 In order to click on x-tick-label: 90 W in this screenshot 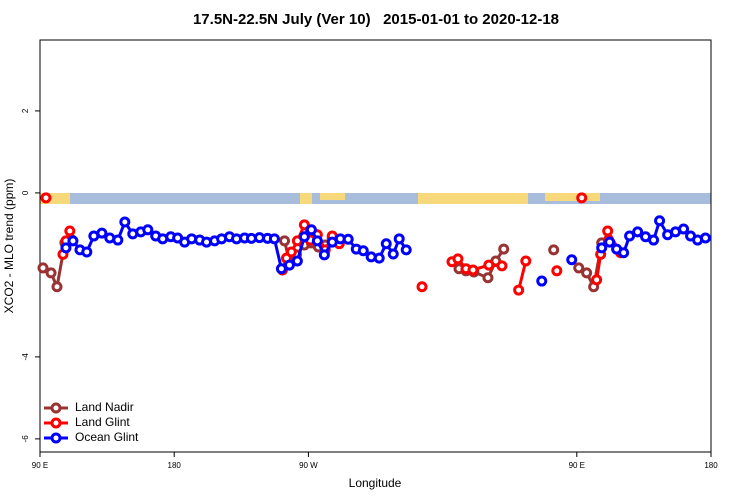, I will do `click(308, 465)`.